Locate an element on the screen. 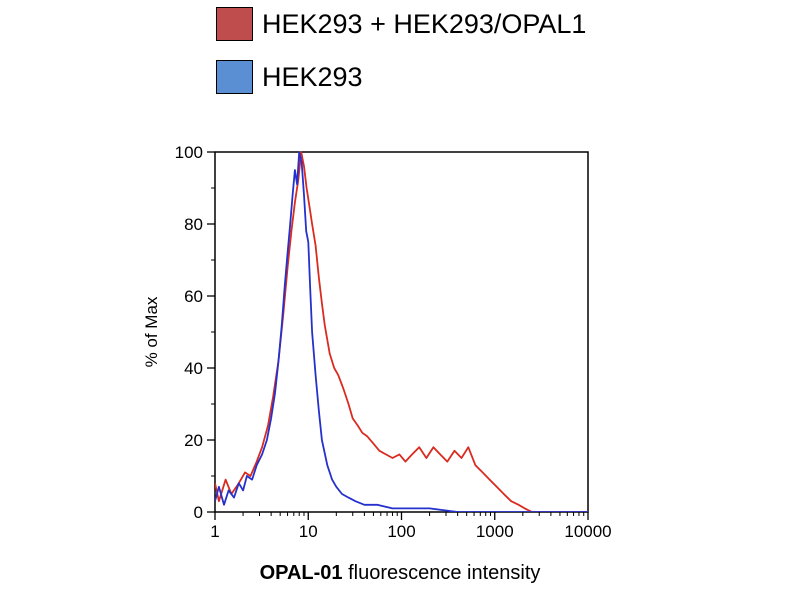 Image resolution: width=800 pixels, height=600 pixels. x-tick-label: 10 is located at coordinates (308, 531).